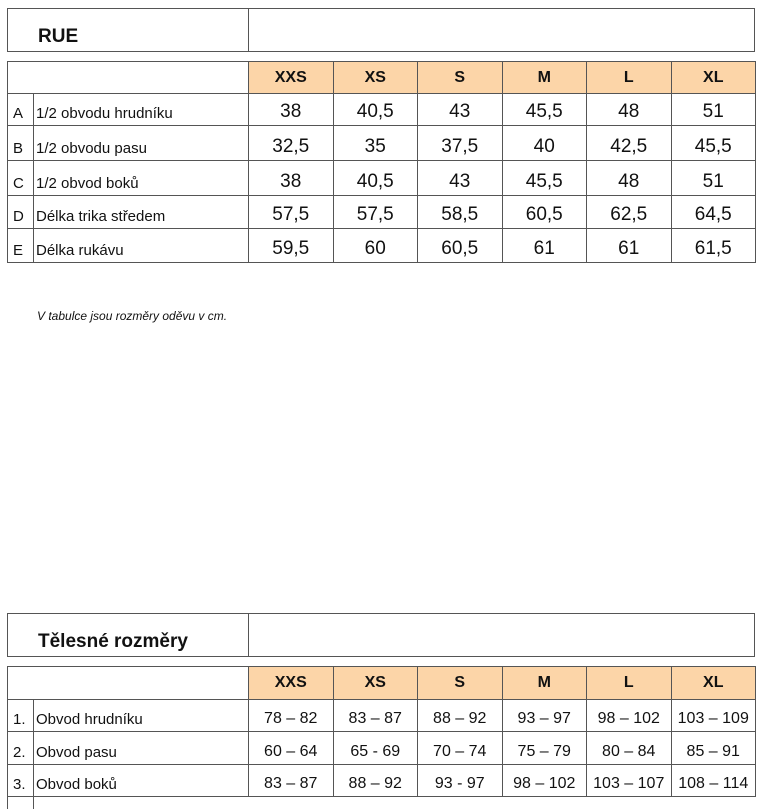 This screenshot has height=809, width=766. What do you see at coordinates (141, 143) in the screenshot?
I see `row-label: 1/2 obvodu pasu` at bounding box center [141, 143].